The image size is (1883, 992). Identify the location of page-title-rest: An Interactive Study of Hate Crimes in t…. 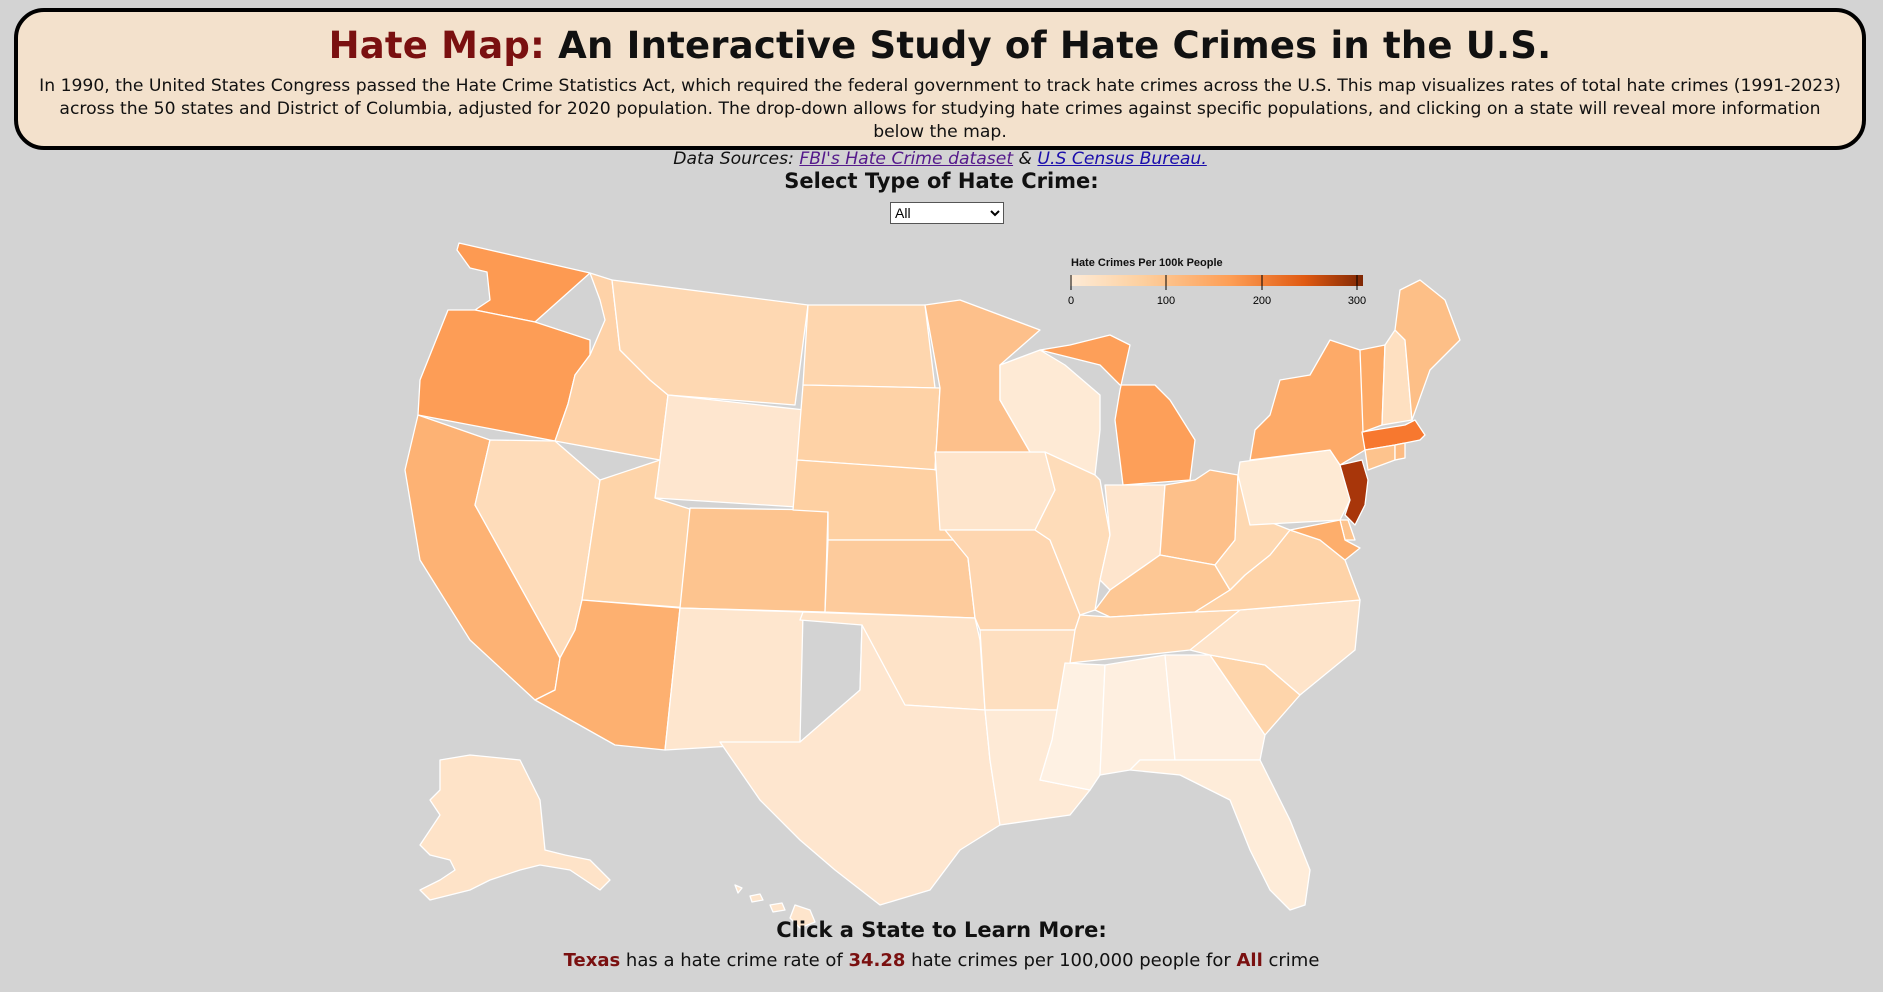
(1055, 45).